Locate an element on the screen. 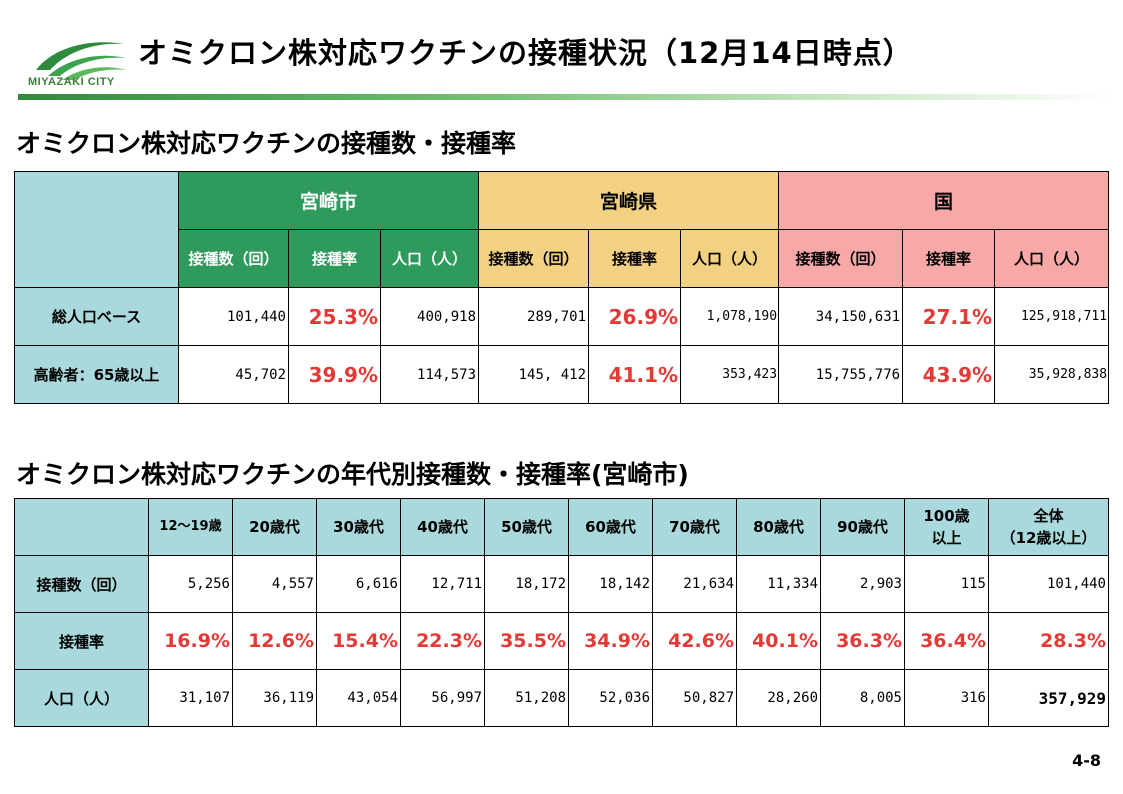  col-header: 80歳代 is located at coordinates (778, 527).